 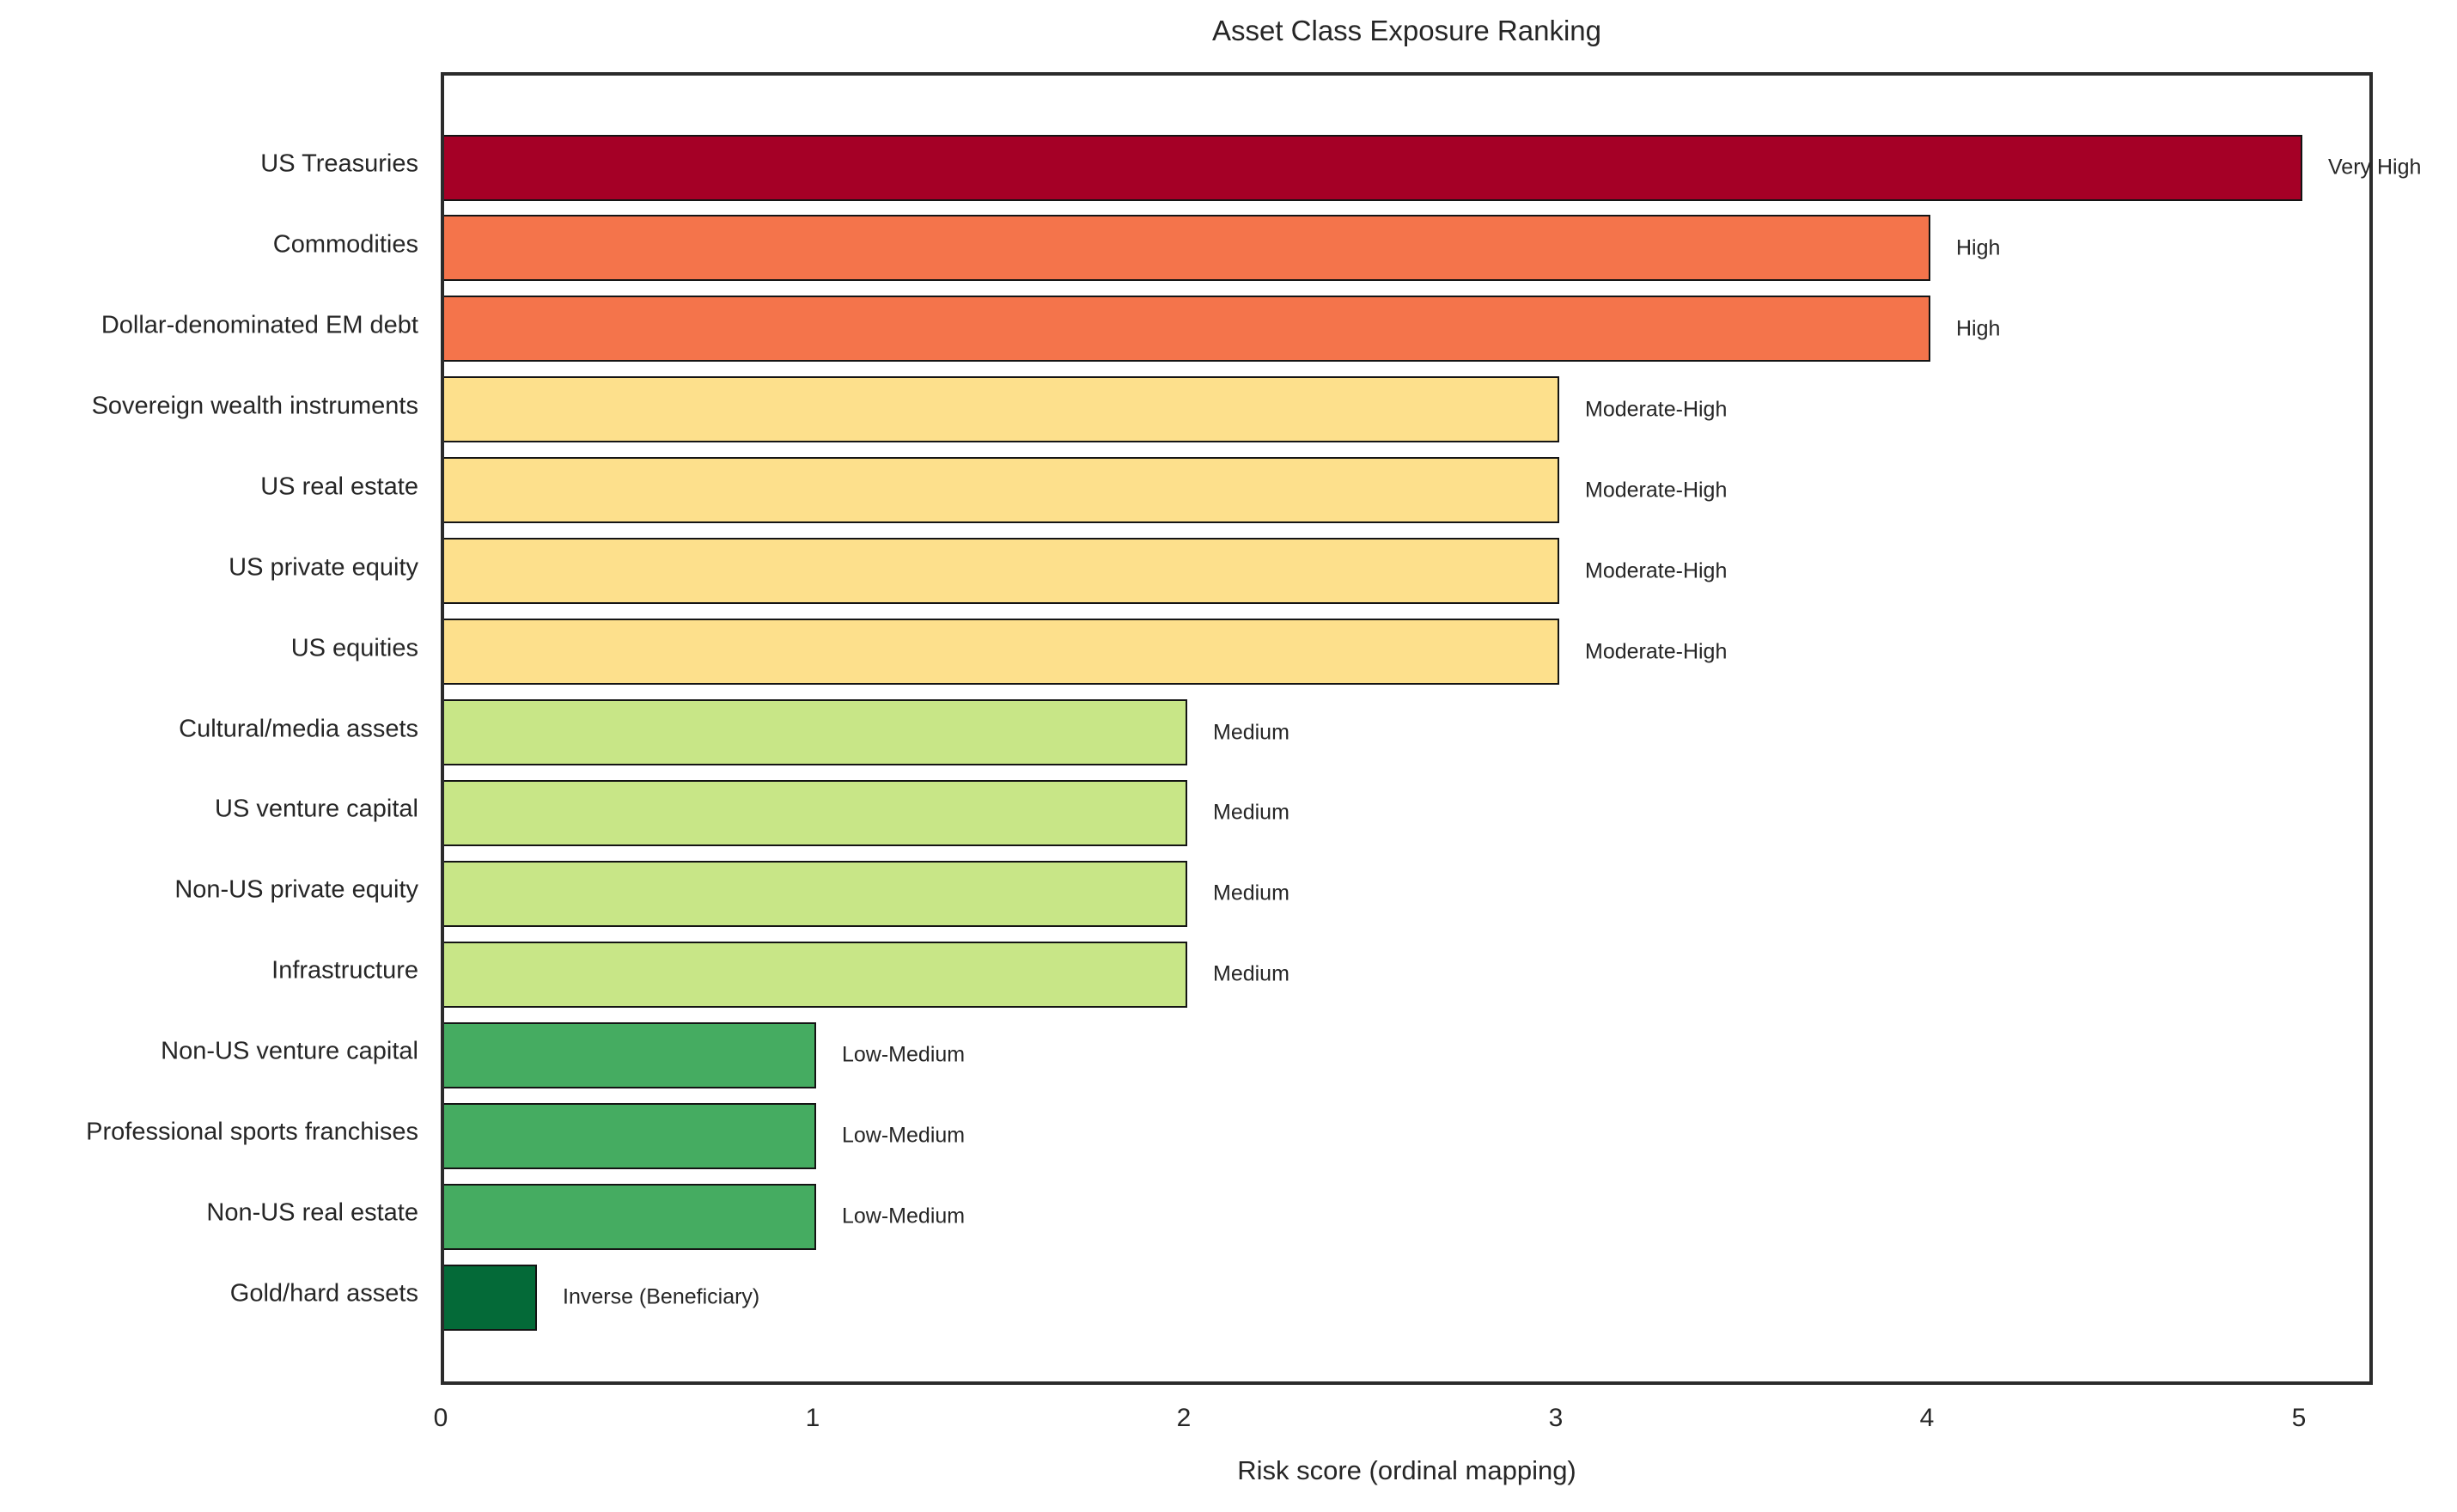 What do you see at coordinates (812, 1418) in the screenshot?
I see `x-tick-label: 1` at bounding box center [812, 1418].